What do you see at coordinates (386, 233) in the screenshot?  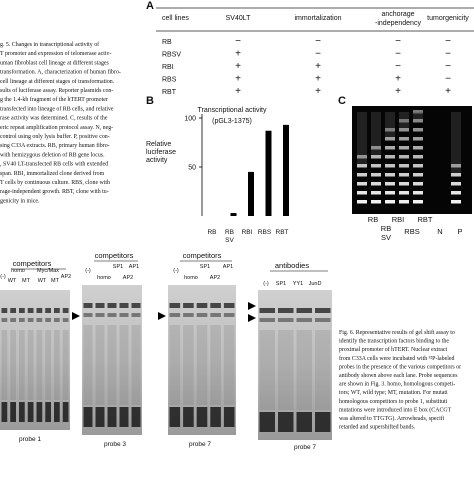 I see `lane-label: RB SV` at bounding box center [386, 233].